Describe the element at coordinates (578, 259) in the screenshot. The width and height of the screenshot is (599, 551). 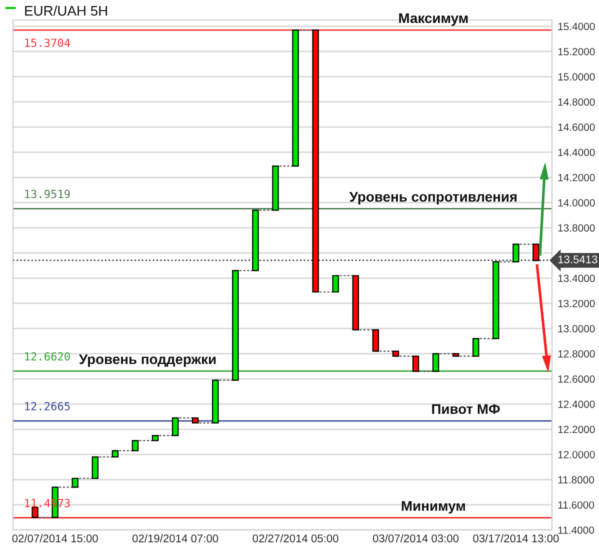
I see `ref-line-label: 13.5413` at that location.